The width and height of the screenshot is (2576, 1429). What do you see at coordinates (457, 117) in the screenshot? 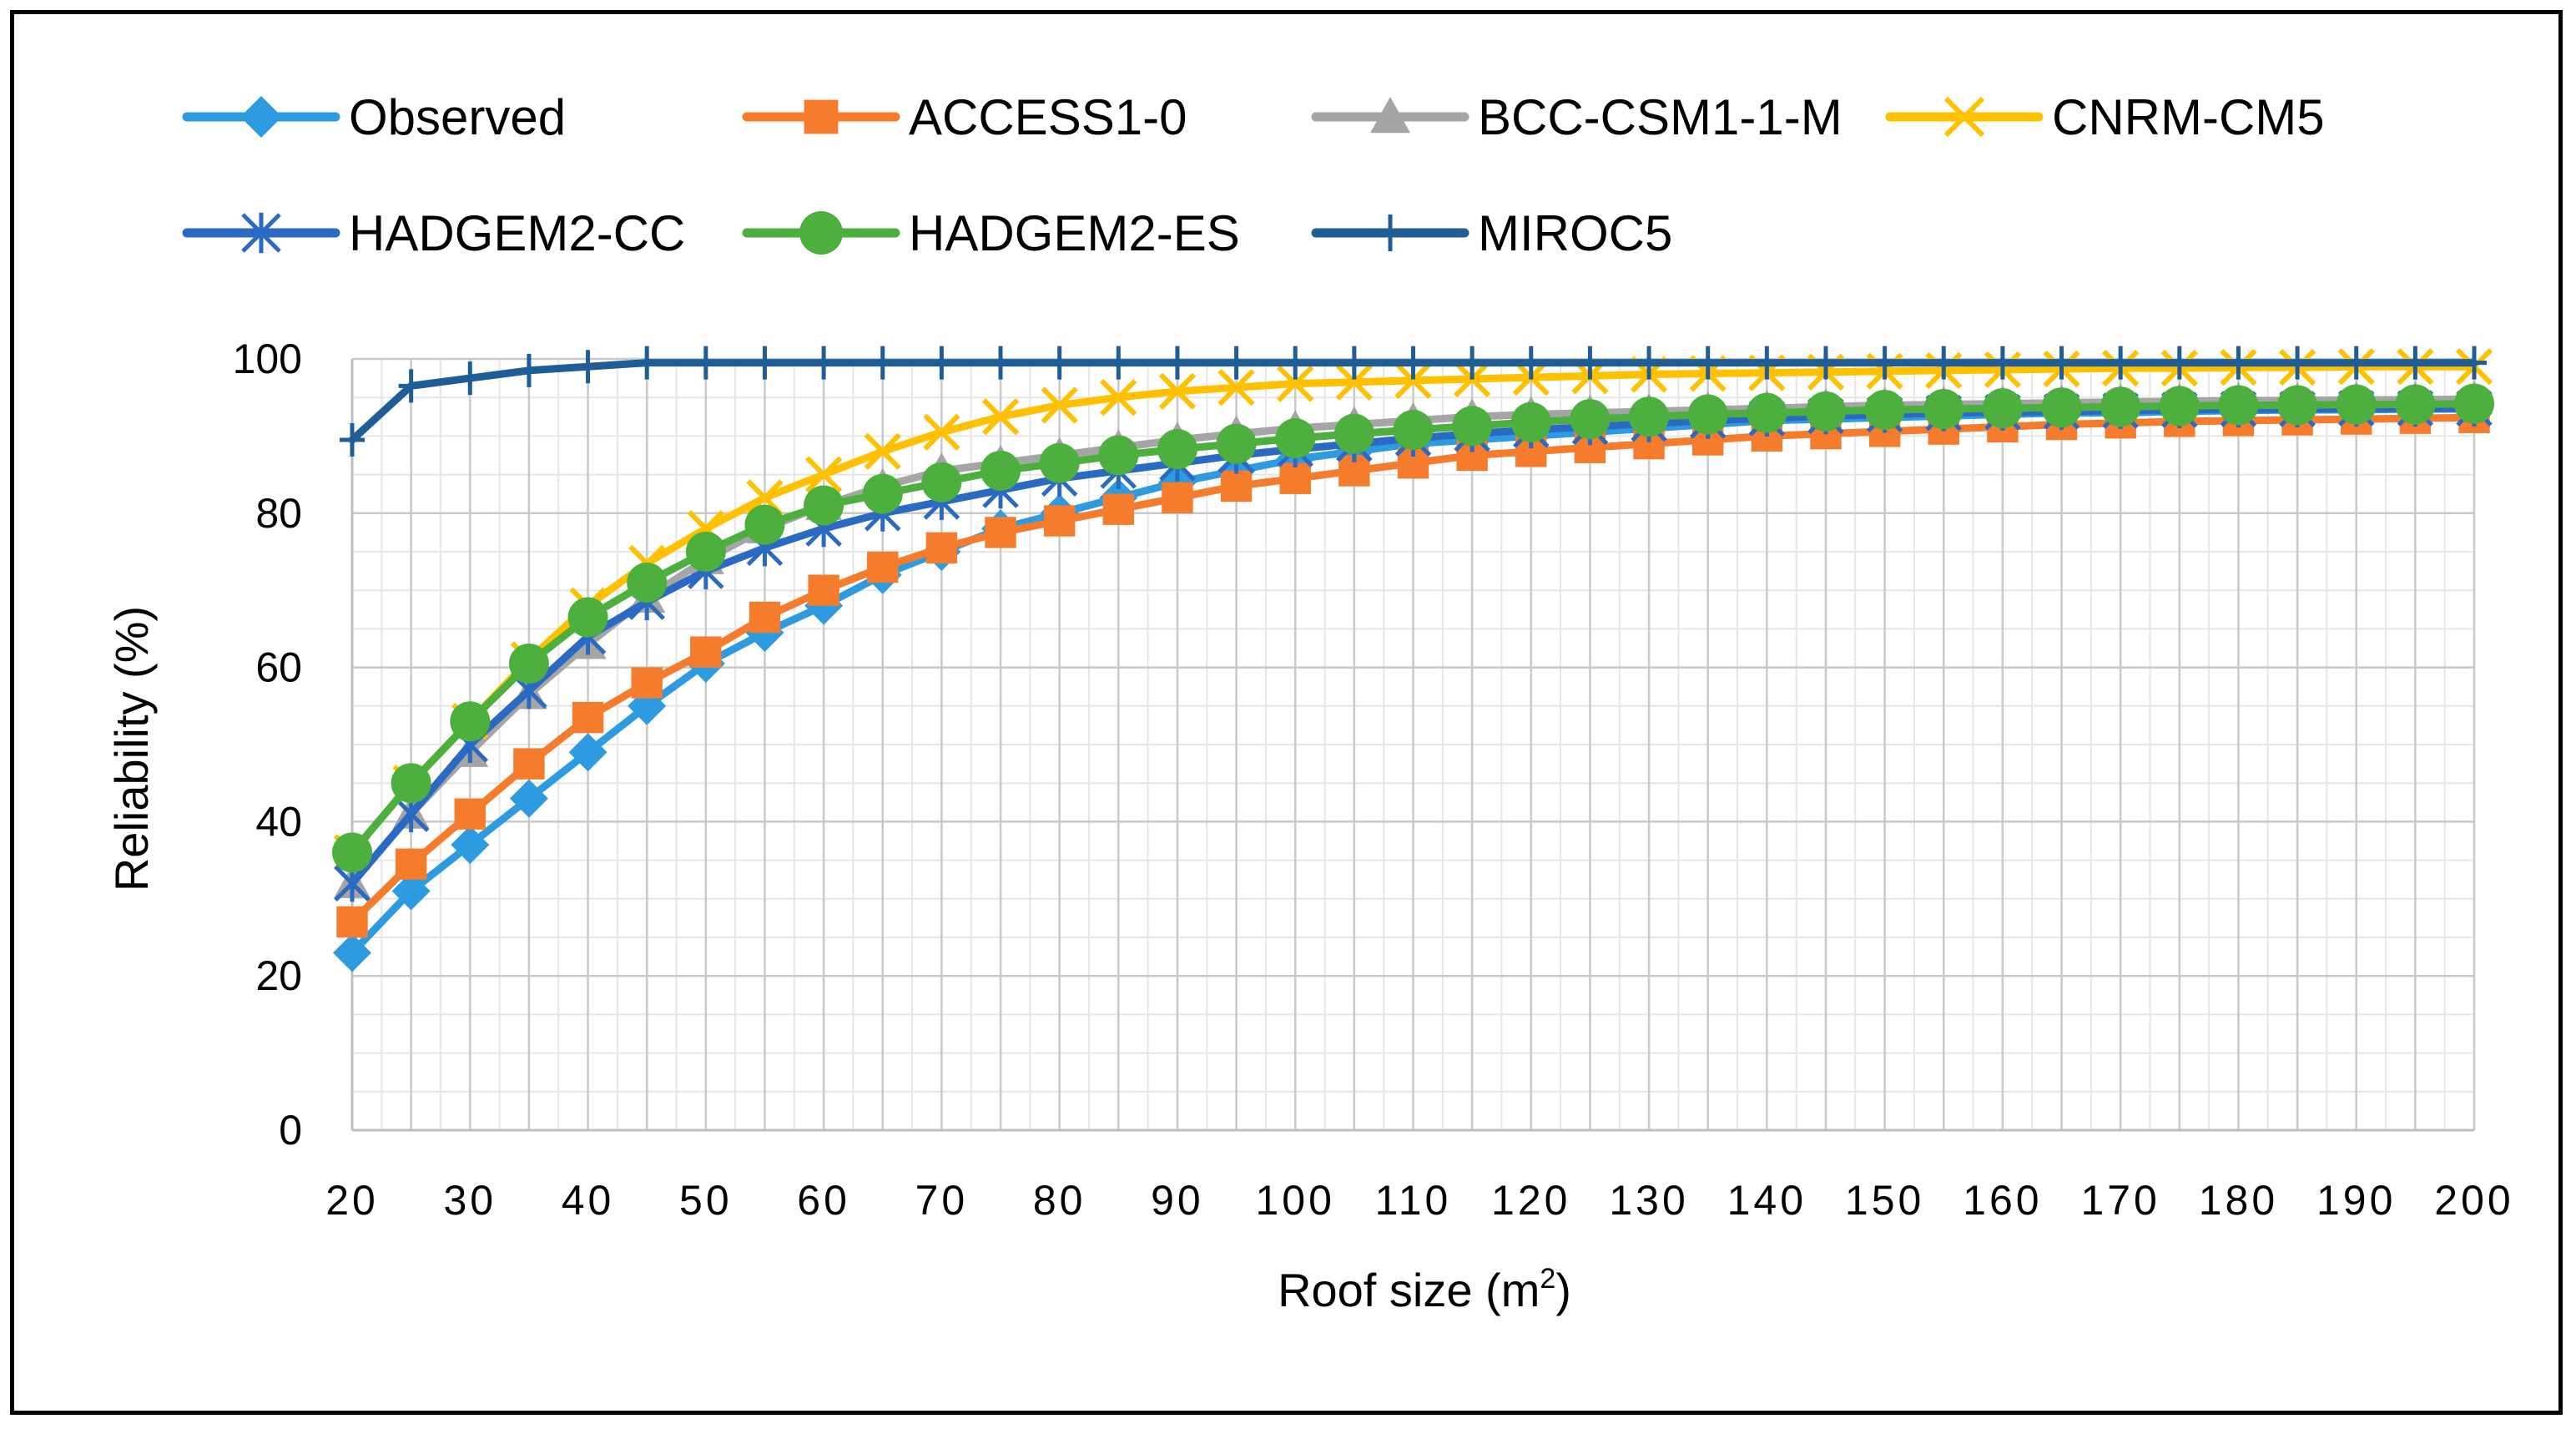
I see `legend-label: Observed` at bounding box center [457, 117].